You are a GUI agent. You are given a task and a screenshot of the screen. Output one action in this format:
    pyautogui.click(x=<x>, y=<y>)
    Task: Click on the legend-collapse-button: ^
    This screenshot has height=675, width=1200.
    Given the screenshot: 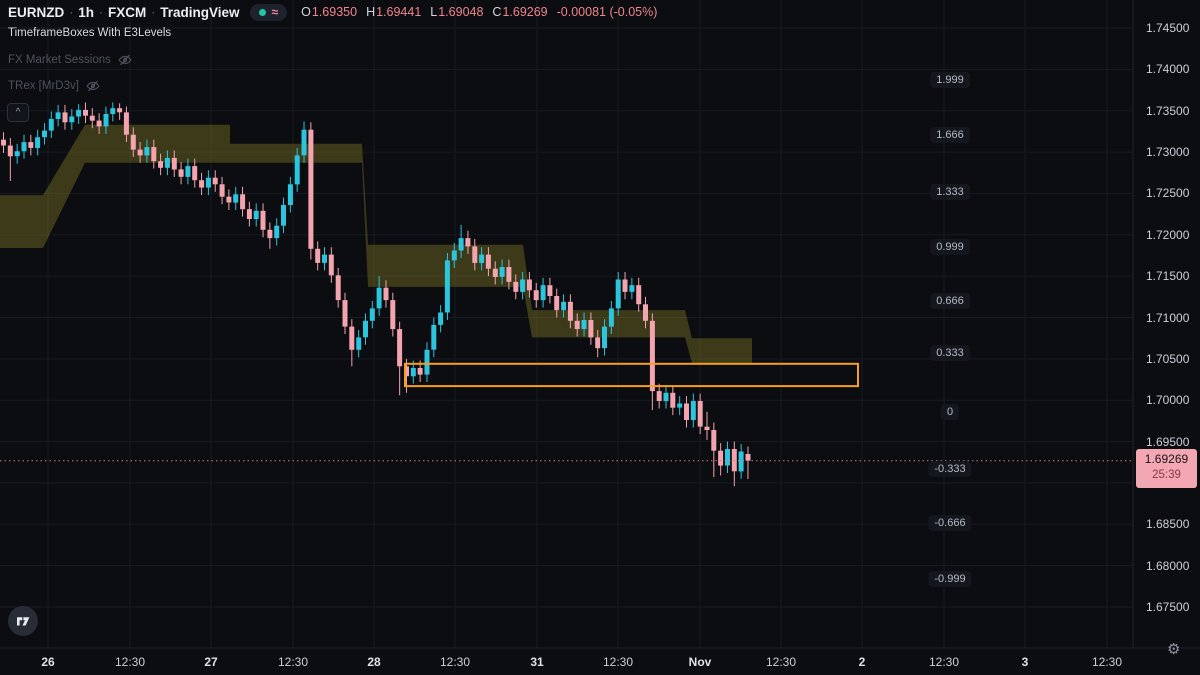 What is the action you would take?
    pyautogui.click(x=18, y=112)
    